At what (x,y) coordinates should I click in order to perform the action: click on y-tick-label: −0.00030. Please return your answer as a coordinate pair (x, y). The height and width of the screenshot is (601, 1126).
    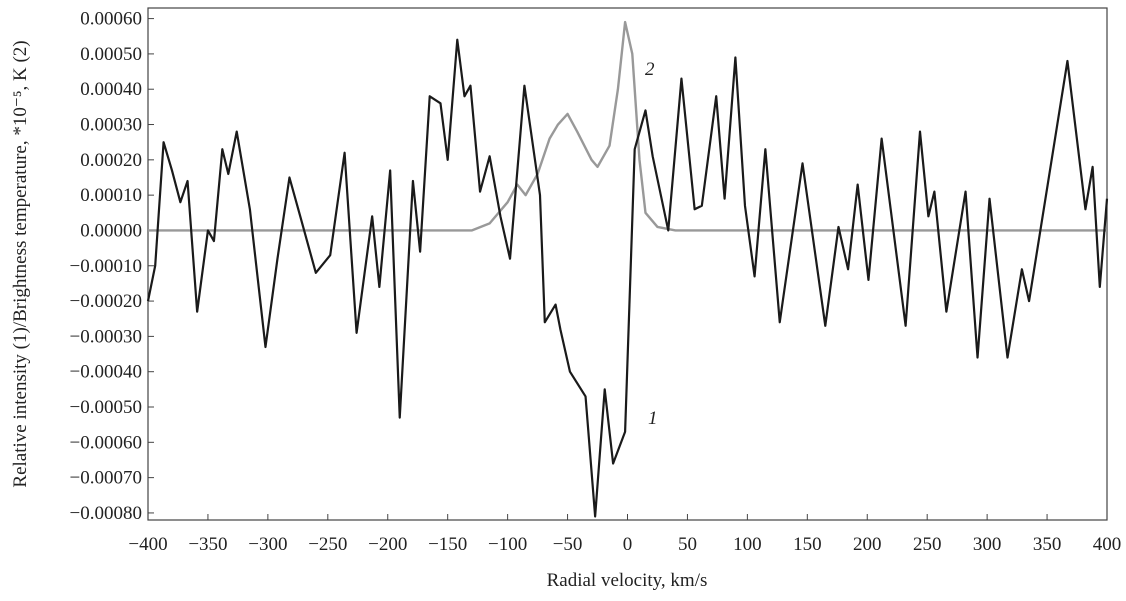
    Looking at the image, I should click on (106, 336).